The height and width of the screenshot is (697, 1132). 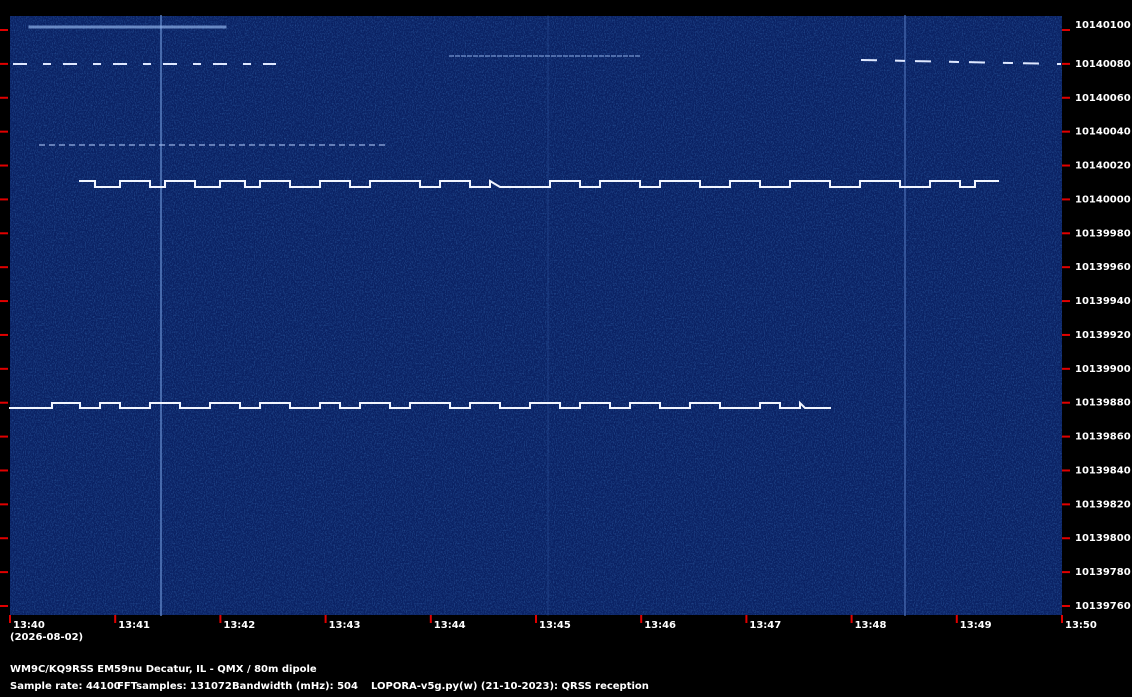 What do you see at coordinates (1103, 199) in the screenshot?
I see `y-tick-label: 10140000` at bounding box center [1103, 199].